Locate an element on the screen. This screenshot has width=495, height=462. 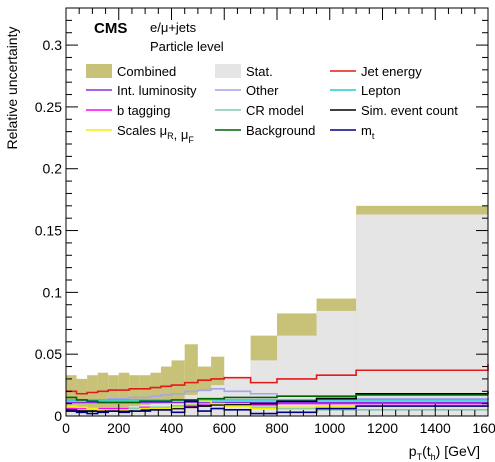
x-tick-label: 1400 is located at coordinates (435, 428).